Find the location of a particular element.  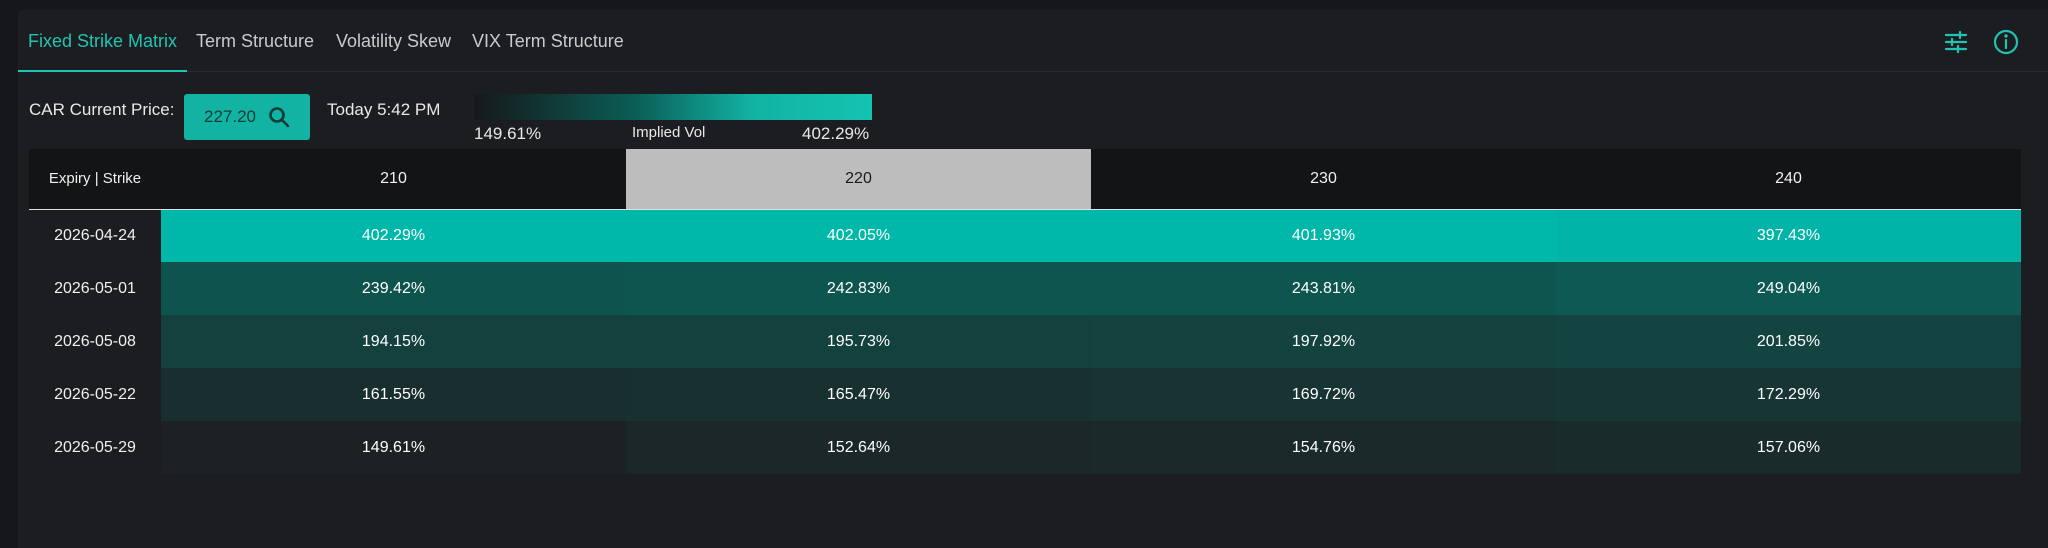

tab-vix-term-structure: VIX Term Structure is located at coordinates (548, 41).